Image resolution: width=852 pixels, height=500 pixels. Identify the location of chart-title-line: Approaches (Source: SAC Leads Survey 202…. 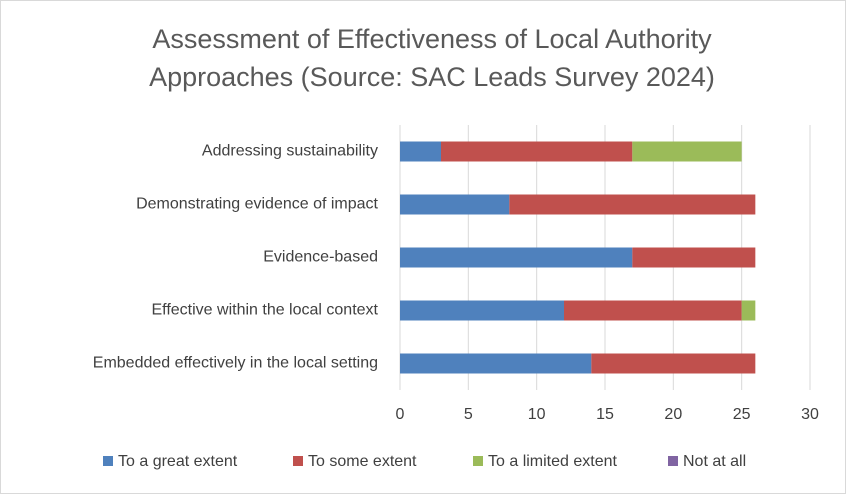
(432, 77).